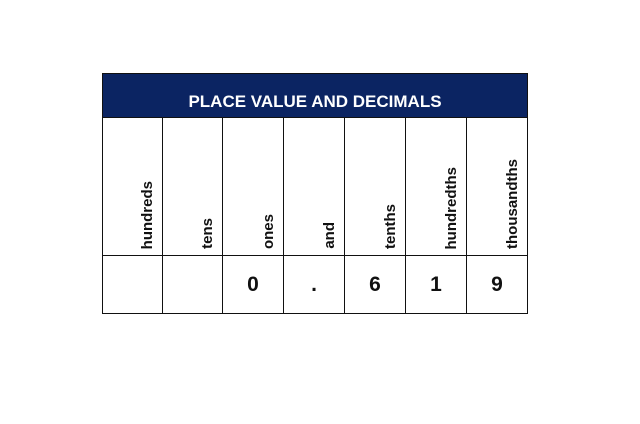  I want to click on header-cell-hundreds: hundreds, so click(133, 187).